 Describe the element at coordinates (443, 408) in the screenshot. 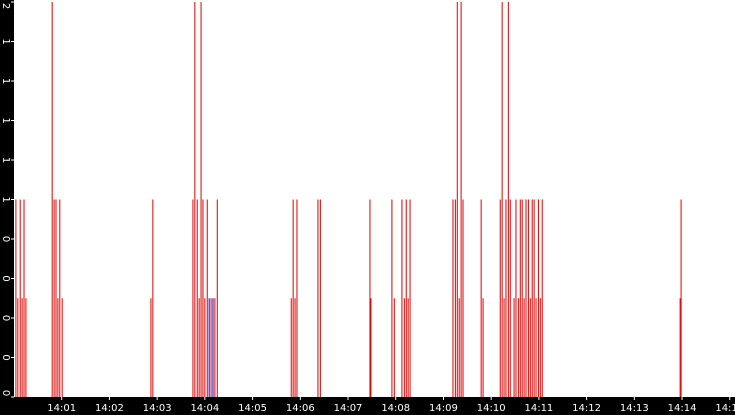

I see `x-tick-label: 14:09` at that location.